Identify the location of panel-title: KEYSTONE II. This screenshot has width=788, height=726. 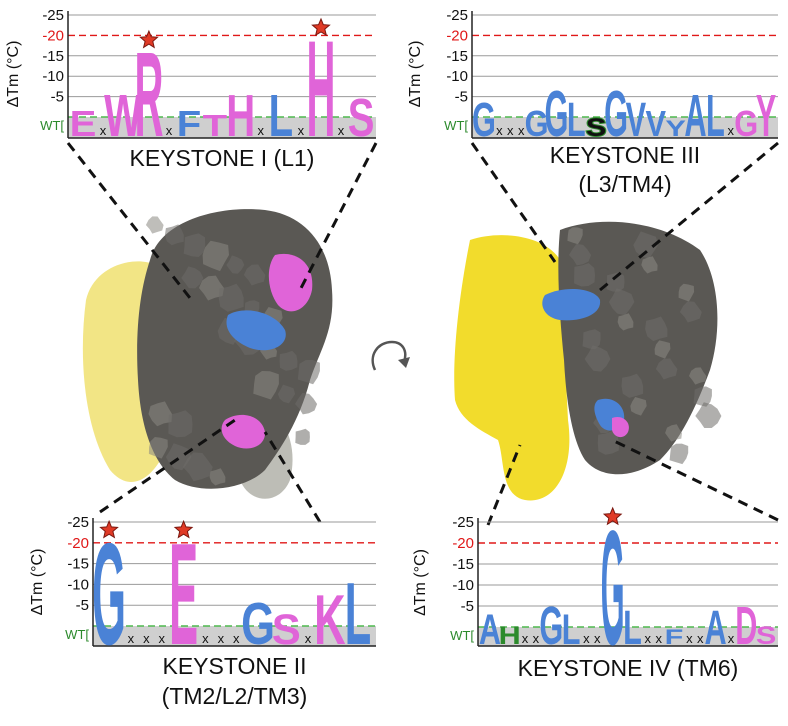
(234, 666).